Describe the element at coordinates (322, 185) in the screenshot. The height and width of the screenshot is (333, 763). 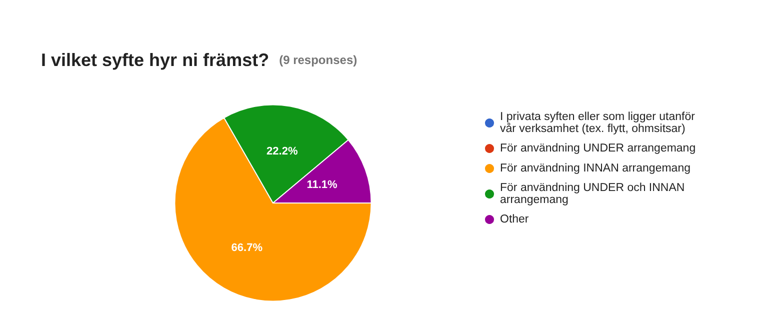
I see `data-label: 11.1%` at that location.